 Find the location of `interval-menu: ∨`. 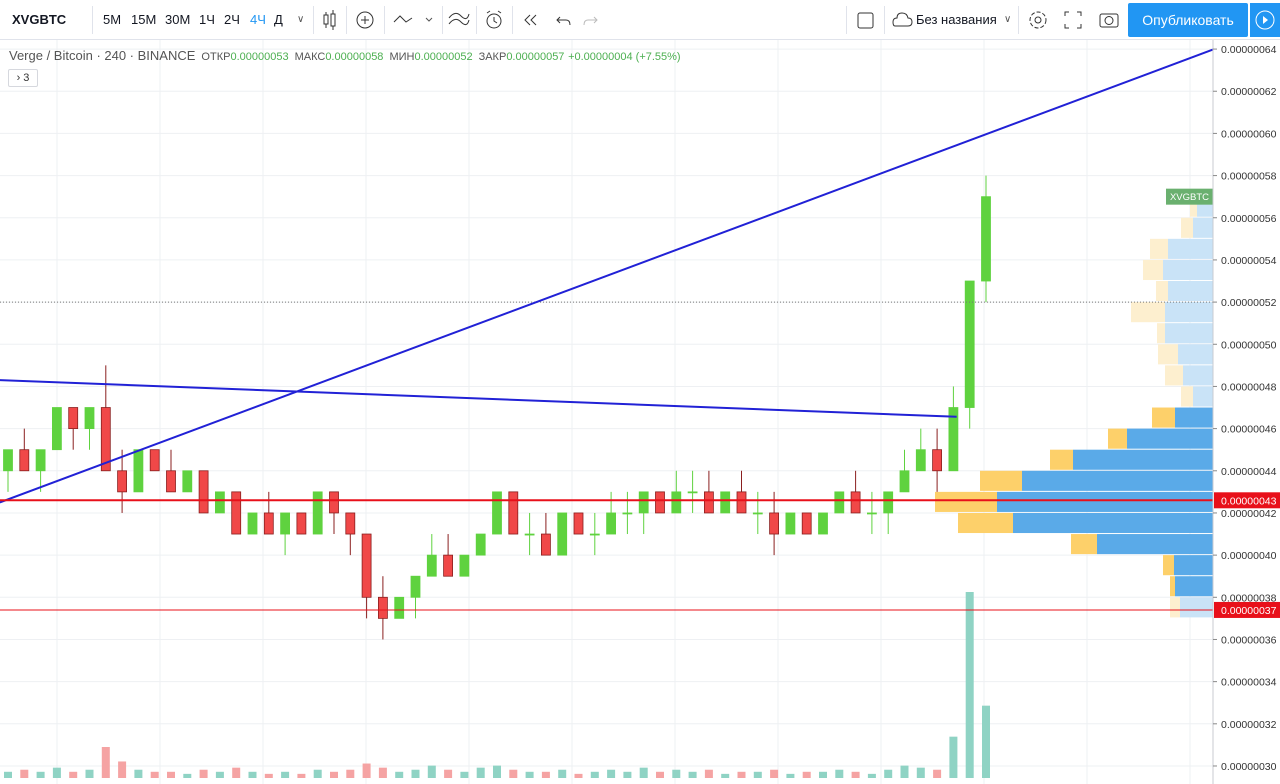

interval-menu: ∨ is located at coordinates (301, 19).